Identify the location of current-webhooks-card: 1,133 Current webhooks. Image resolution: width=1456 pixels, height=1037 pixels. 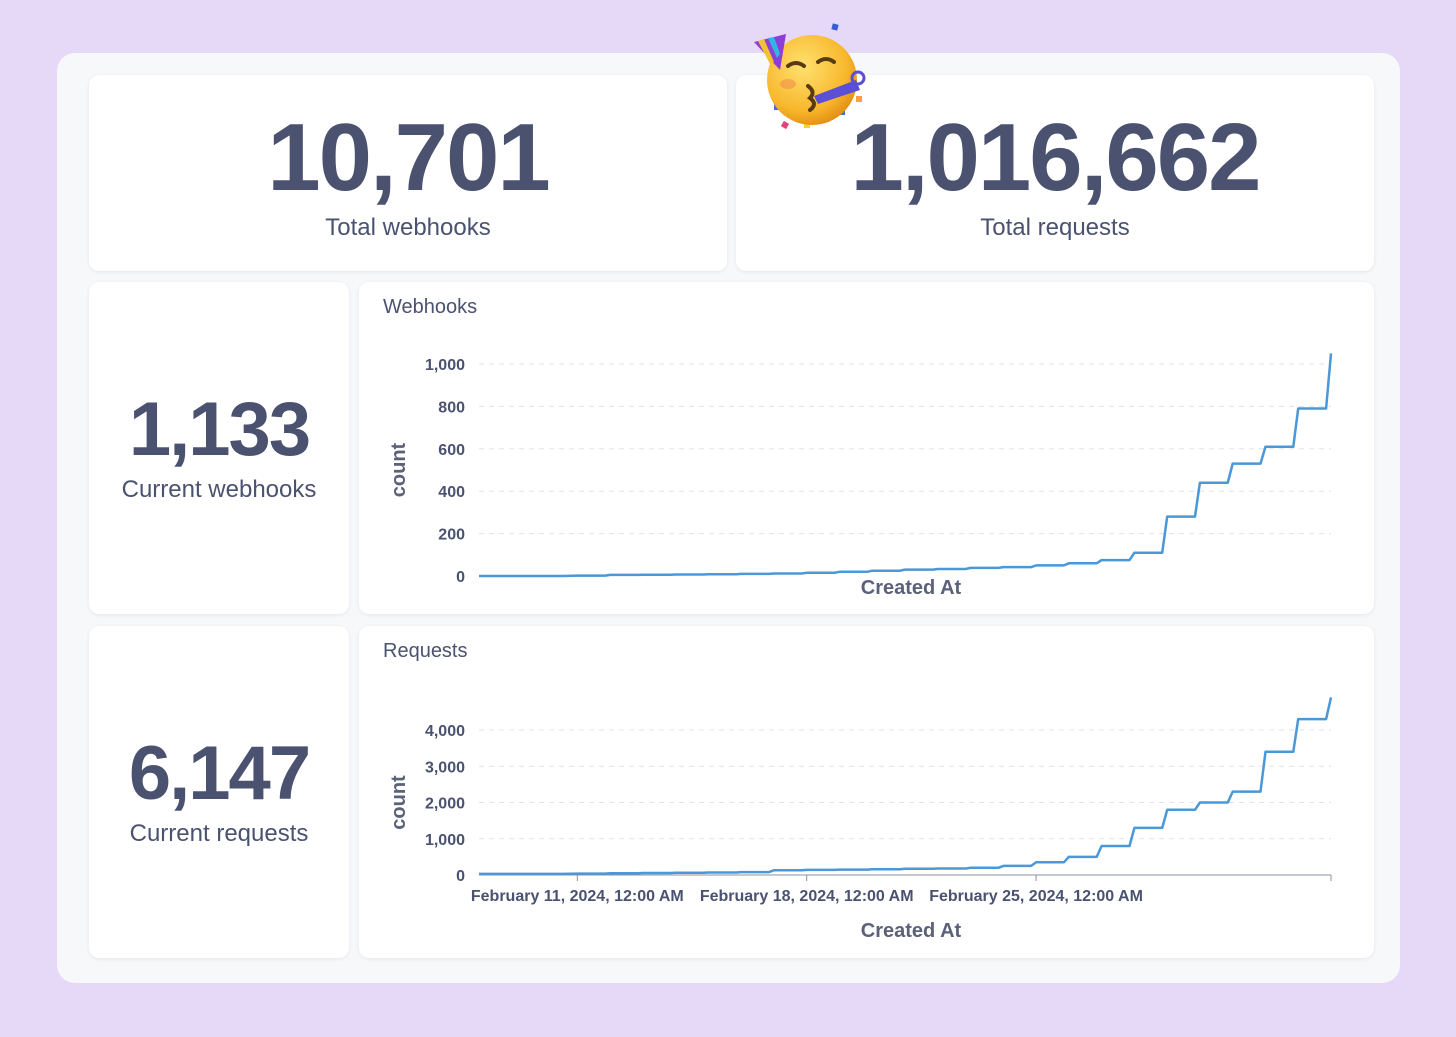
(219, 448).